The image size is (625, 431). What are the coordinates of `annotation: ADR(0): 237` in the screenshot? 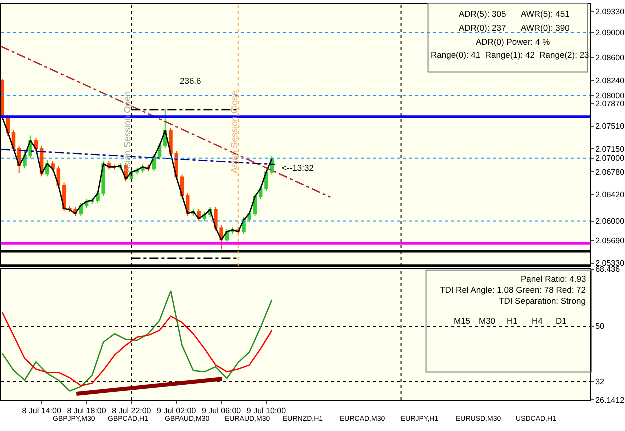 It's located at (483, 28).